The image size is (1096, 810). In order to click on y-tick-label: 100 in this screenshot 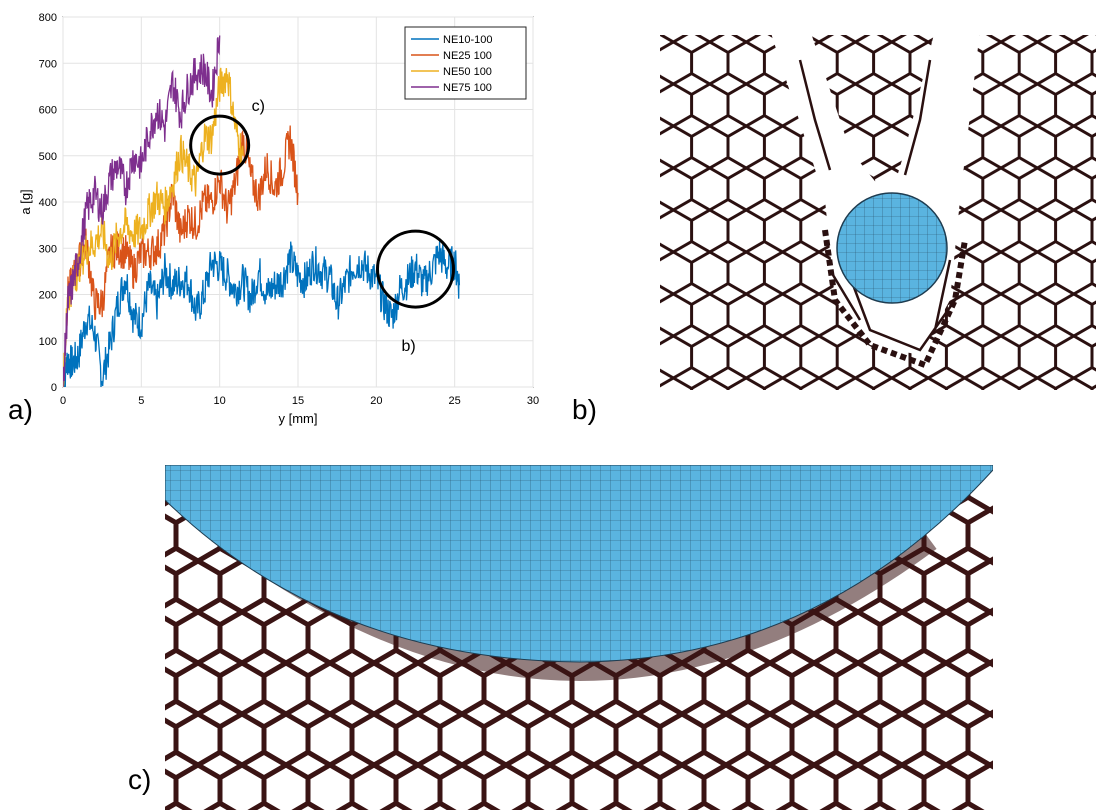, I will do `click(48, 342)`.